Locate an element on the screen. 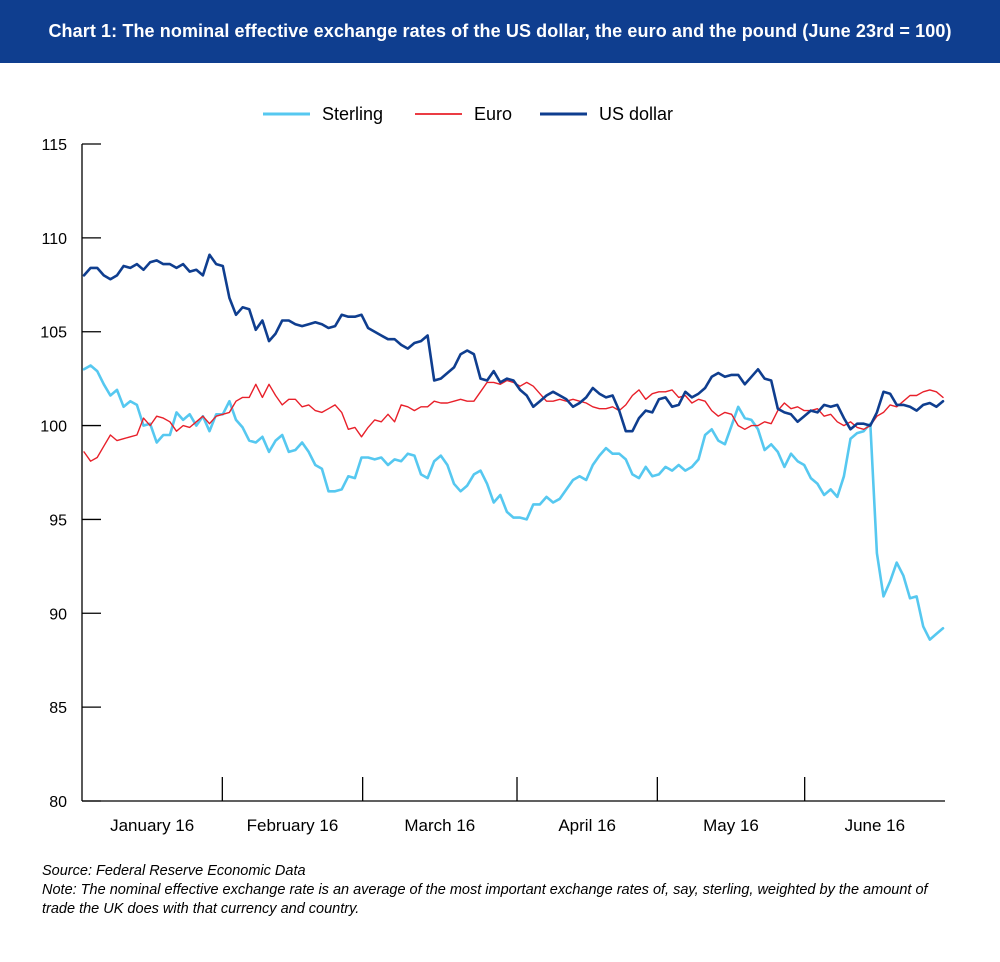 The image size is (1000, 962). x-tick-label: January 16 is located at coordinates (152, 825).